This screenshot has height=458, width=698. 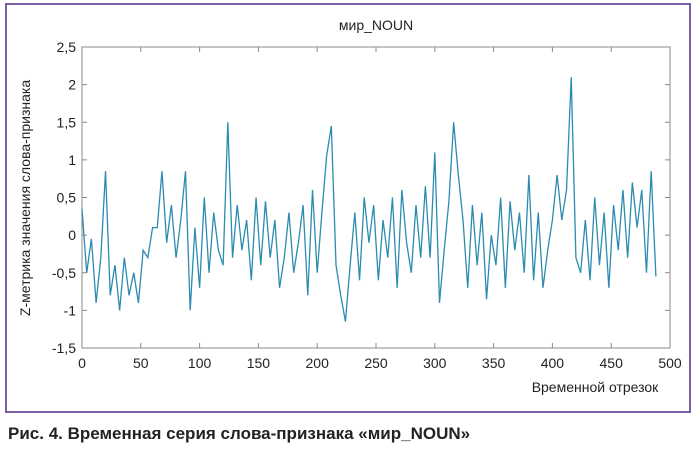 I want to click on y-tick-label: -0,5, so click(x=64, y=273).